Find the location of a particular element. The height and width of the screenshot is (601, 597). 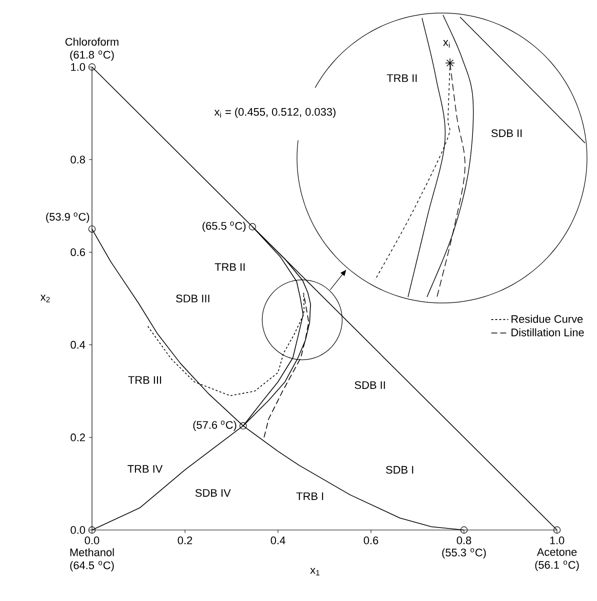

annotation: TRB III is located at coordinates (145, 380).